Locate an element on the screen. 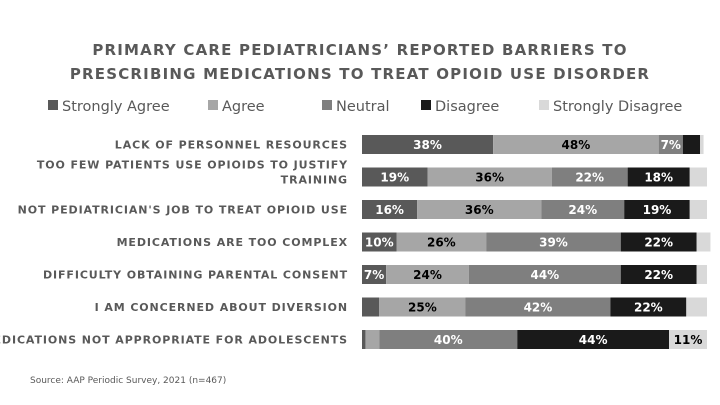 This screenshot has width=720, height=405. data-label: 18% is located at coordinates (658, 178).